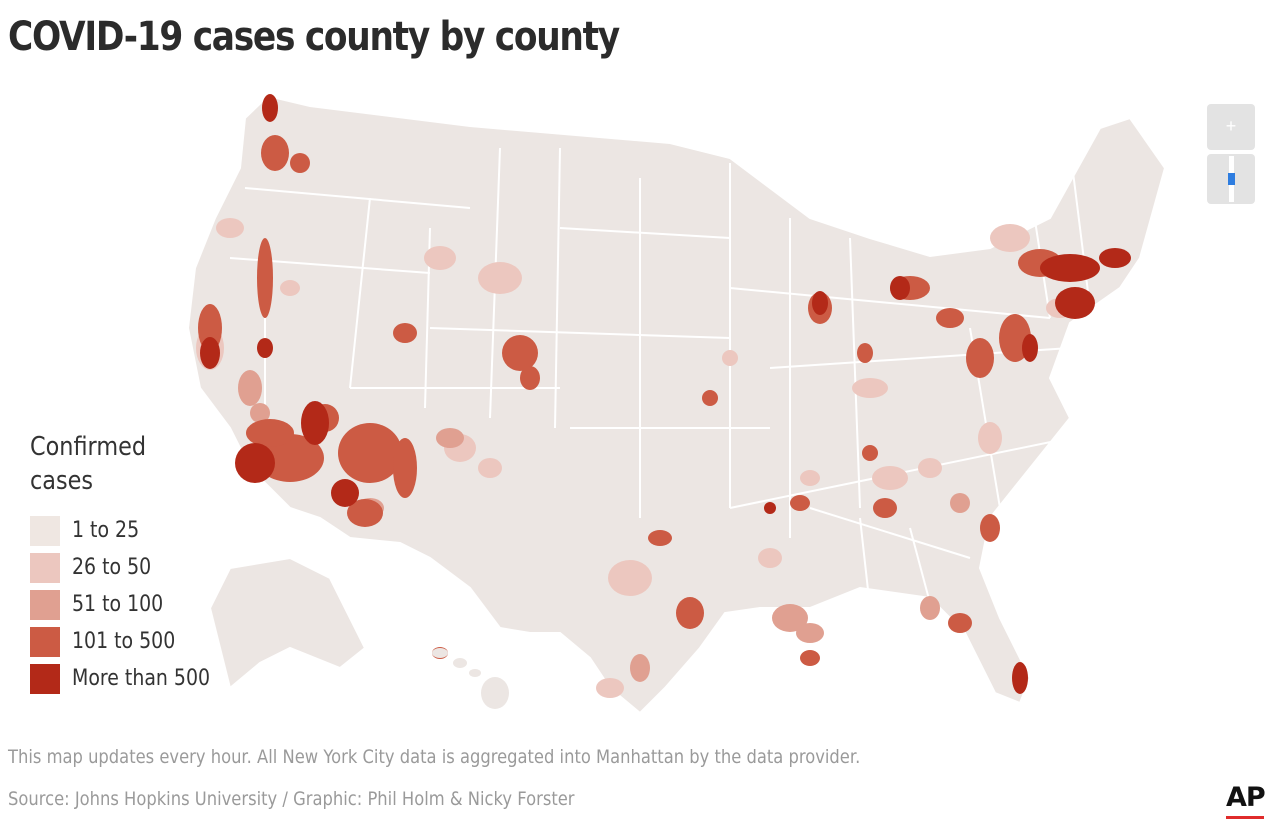  What do you see at coordinates (314, 37) in the screenshot?
I see `map-title: COVID-19 cases county by county` at bounding box center [314, 37].